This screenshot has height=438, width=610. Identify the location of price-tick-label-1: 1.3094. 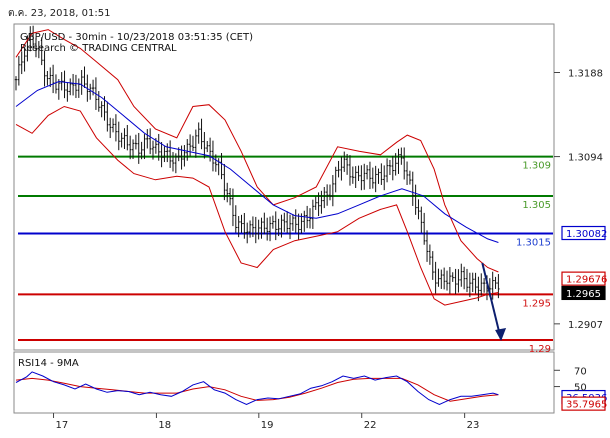
(585, 158).